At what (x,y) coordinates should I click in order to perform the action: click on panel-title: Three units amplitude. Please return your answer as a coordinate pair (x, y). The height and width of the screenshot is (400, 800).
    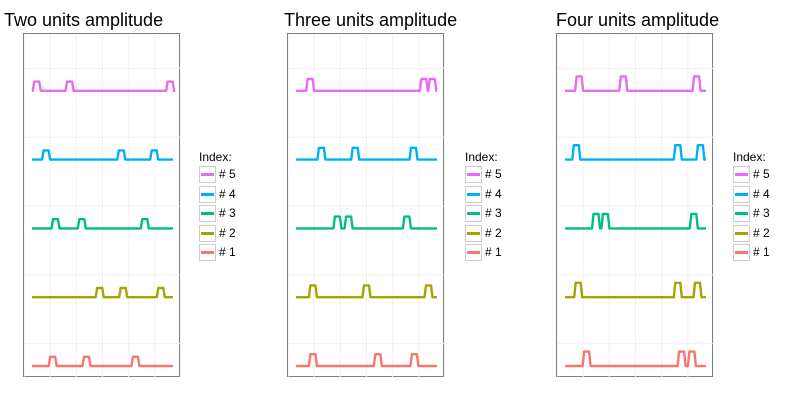
    Looking at the image, I should click on (371, 20).